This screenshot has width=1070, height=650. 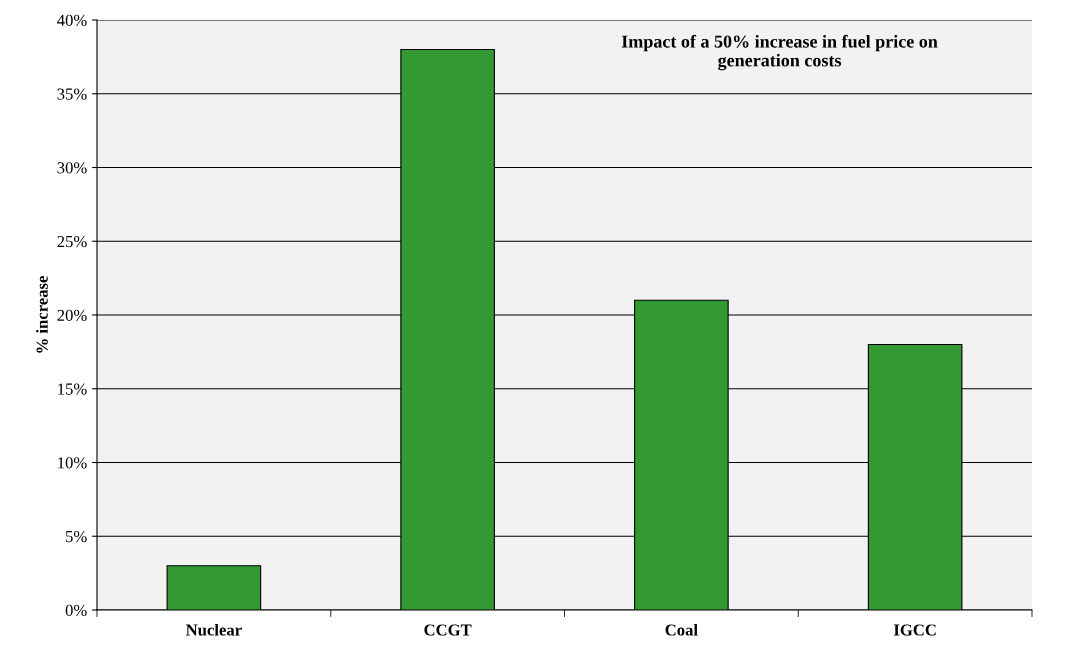 What do you see at coordinates (72, 241) in the screenshot?
I see `y-tick-label: 25%` at bounding box center [72, 241].